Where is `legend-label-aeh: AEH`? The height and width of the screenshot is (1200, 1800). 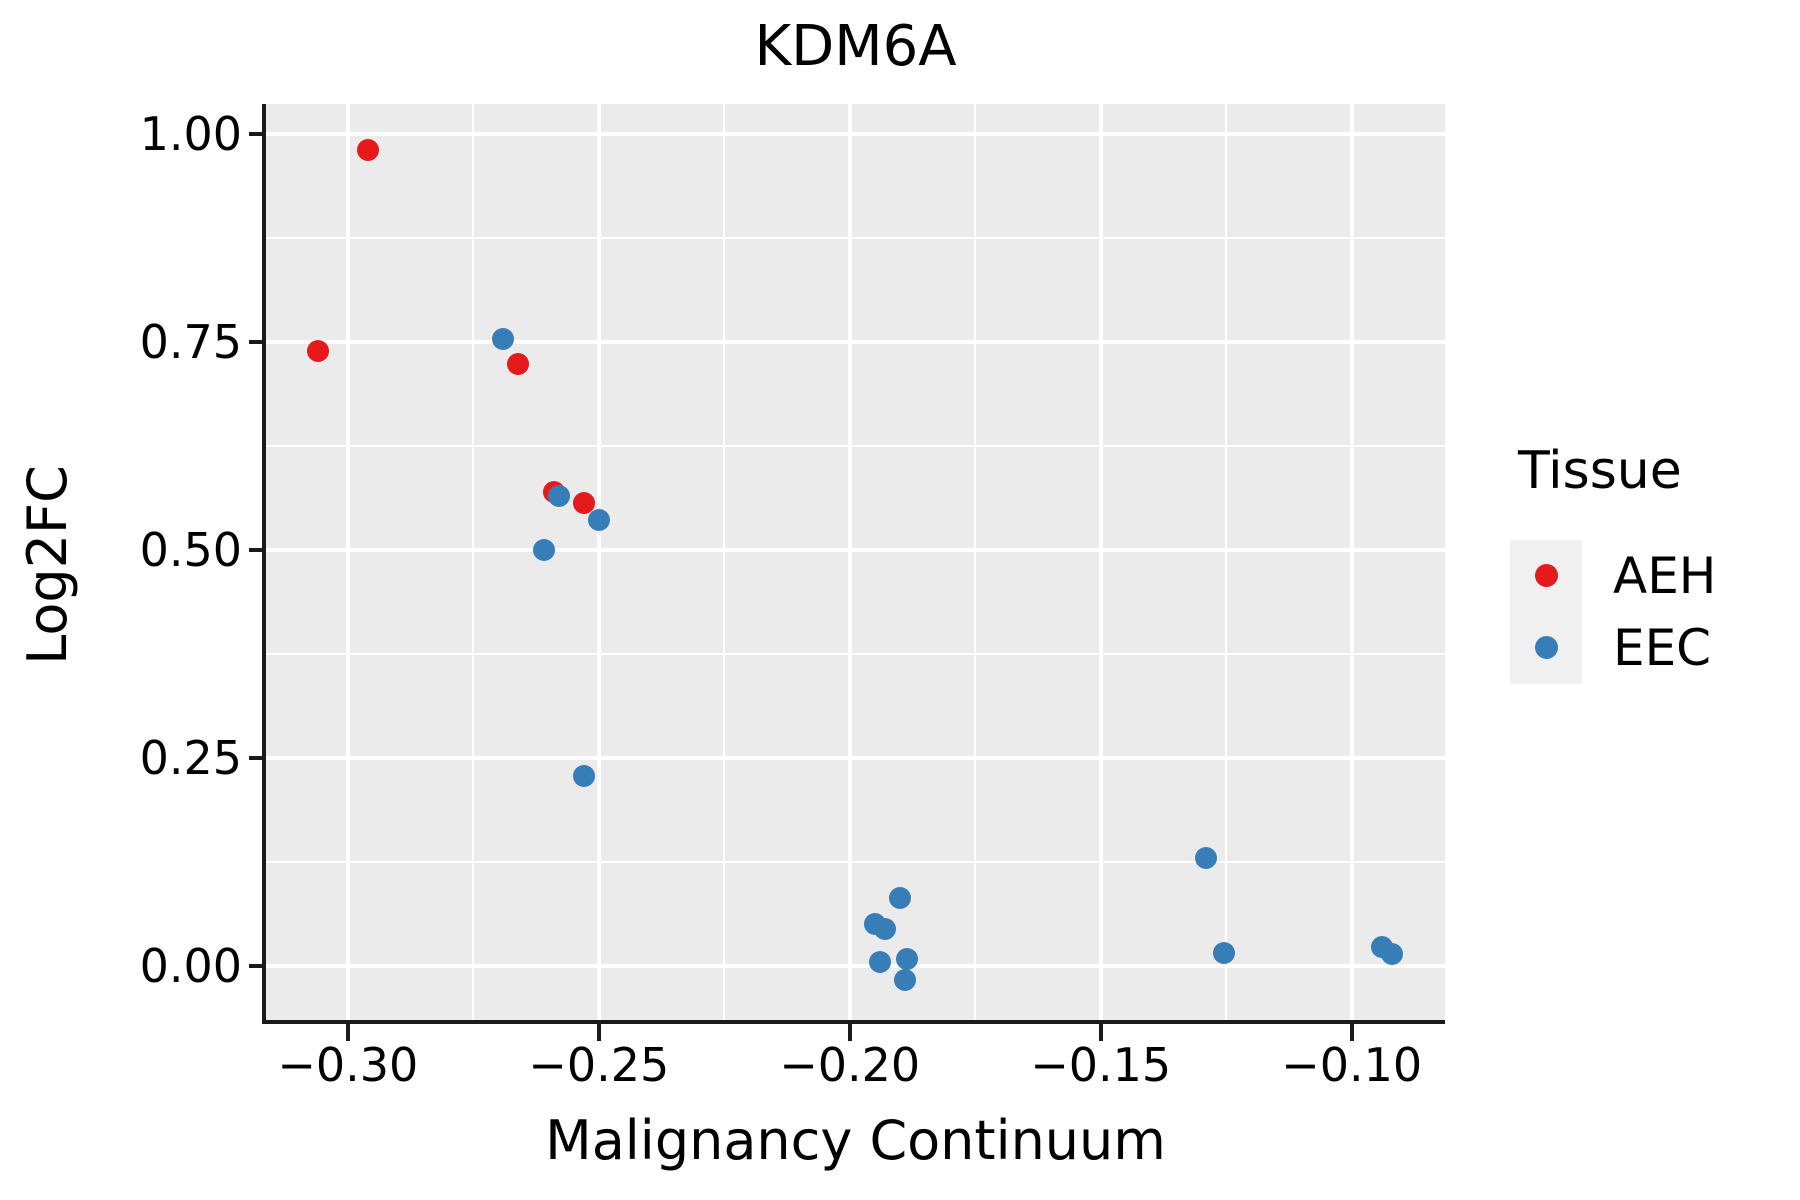
legend-label-aeh: AEH is located at coordinates (1665, 576).